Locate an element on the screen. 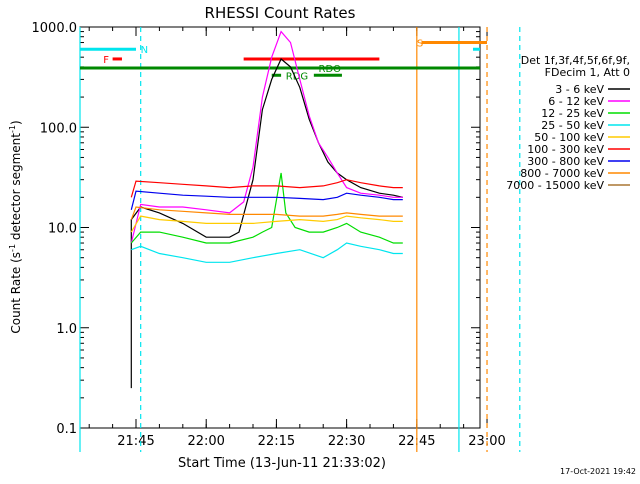 The width and height of the screenshot is (640, 484). x-tick-label: 22:15 is located at coordinates (276, 441).